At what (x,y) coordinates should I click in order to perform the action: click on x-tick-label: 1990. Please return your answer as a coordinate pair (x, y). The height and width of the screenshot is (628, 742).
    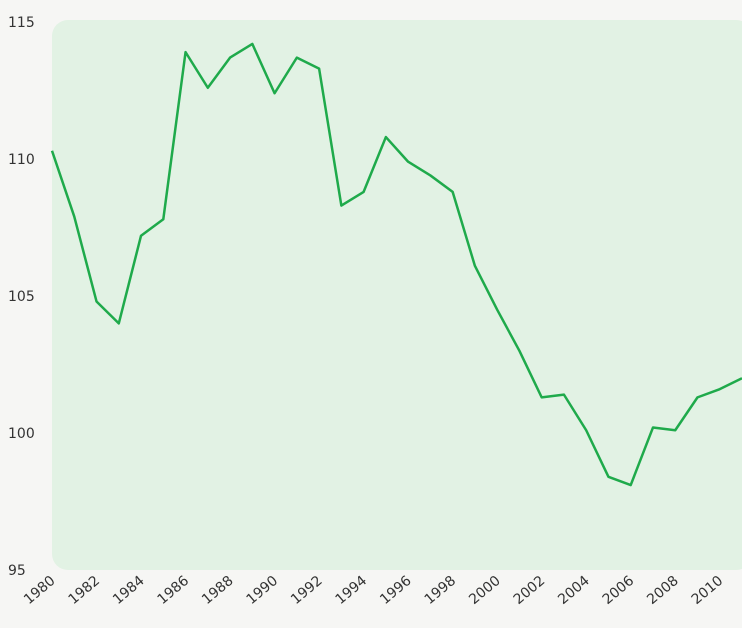
    Looking at the image, I should click on (263, 590).